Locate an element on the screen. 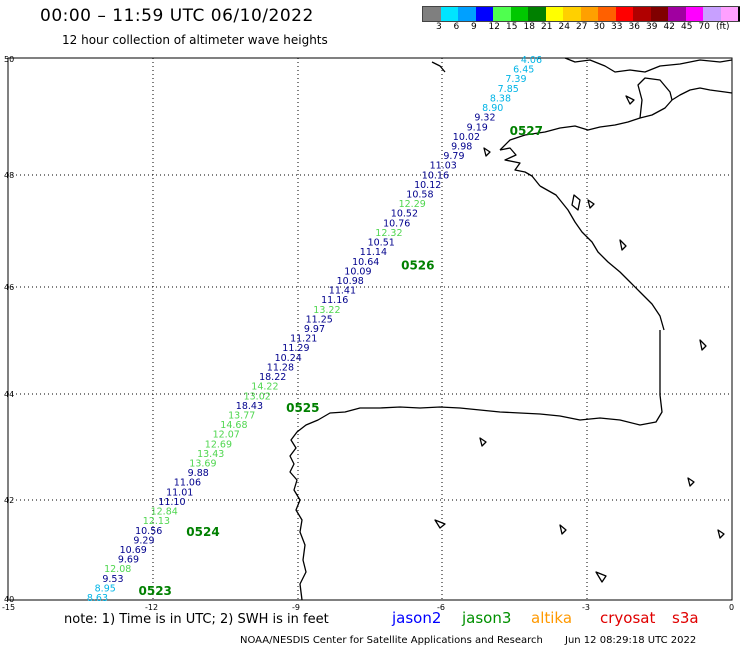 The height and width of the screenshot is (650, 740). colorbar-label: 15 is located at coordinates (512, 27).